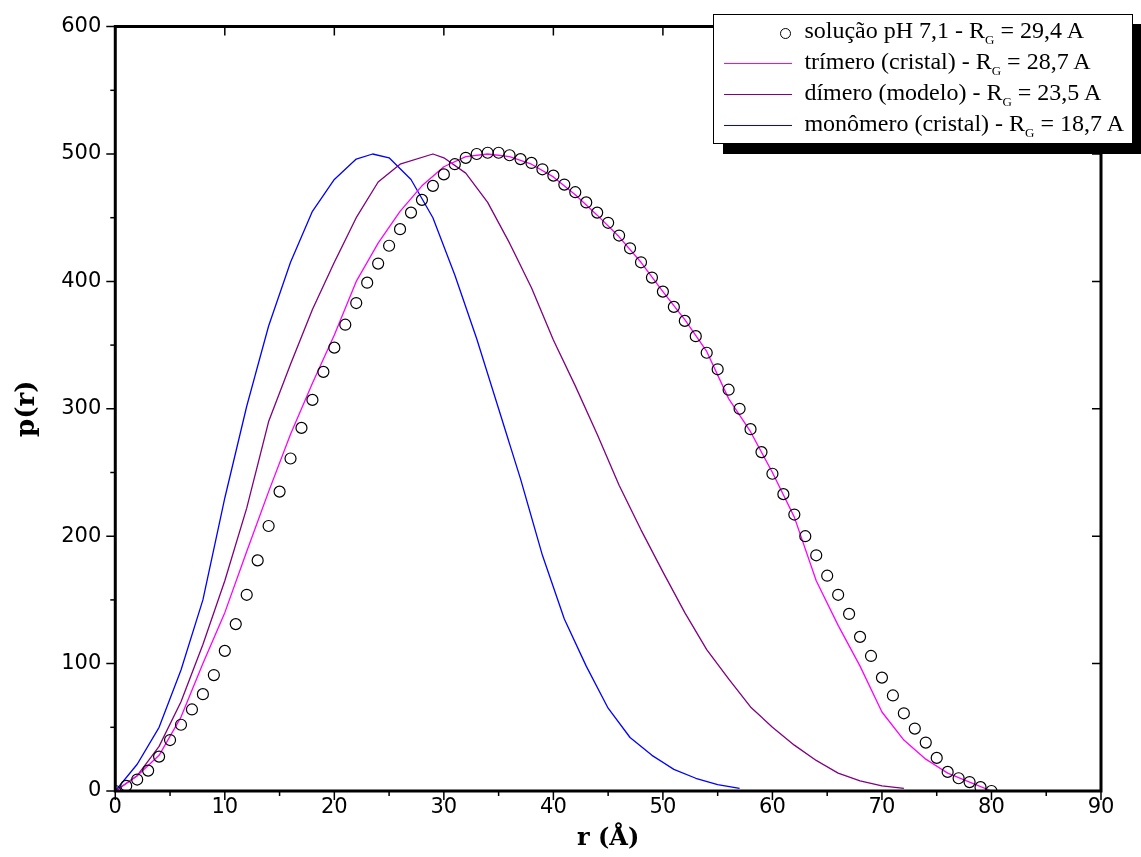 The image size is (1141, 857). What do you see at coordinates (225, 806) in the screenshot?
I see `x-tick-label: 10` at bounding box center [225, 806].